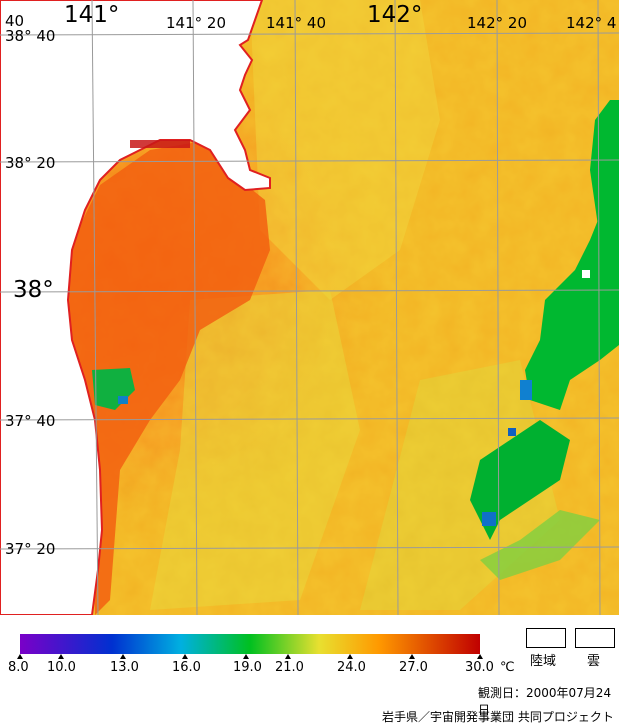 This screenshot has height=725, width=619. Describe the element at coordinates (498, 717) in the screenshot. I see `credit-text: 岩手県／宇宙開発事業団 共同プロジェクト` at that location.